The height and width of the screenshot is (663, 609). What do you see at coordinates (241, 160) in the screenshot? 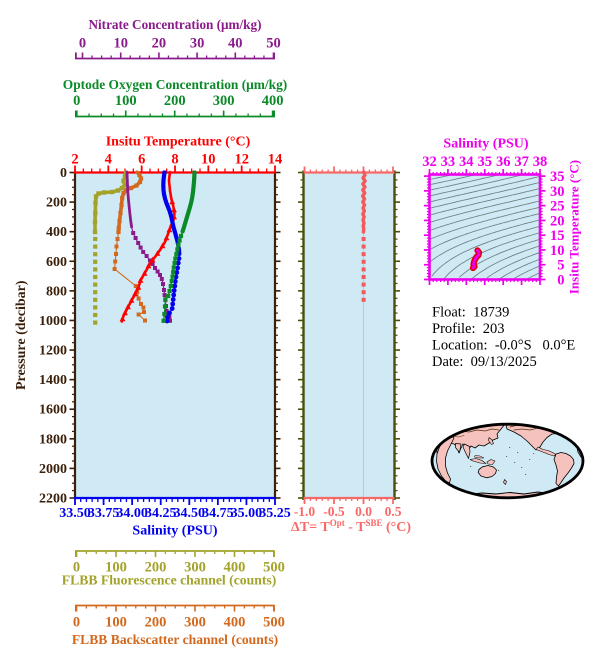
I see `svg-text: 12` at bounding box center [241, 160].